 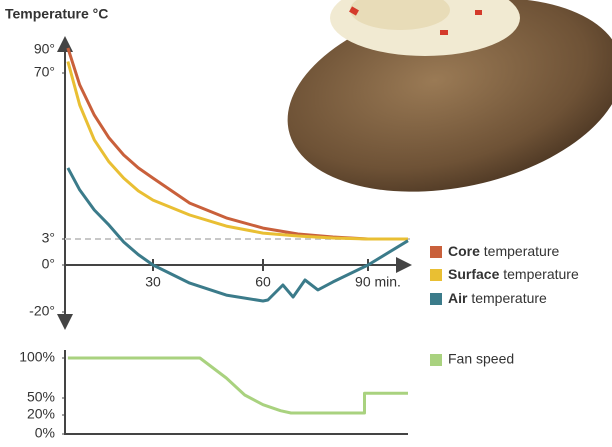 I want to click on legend-label: Core temperature, so click(x=503, y=251).